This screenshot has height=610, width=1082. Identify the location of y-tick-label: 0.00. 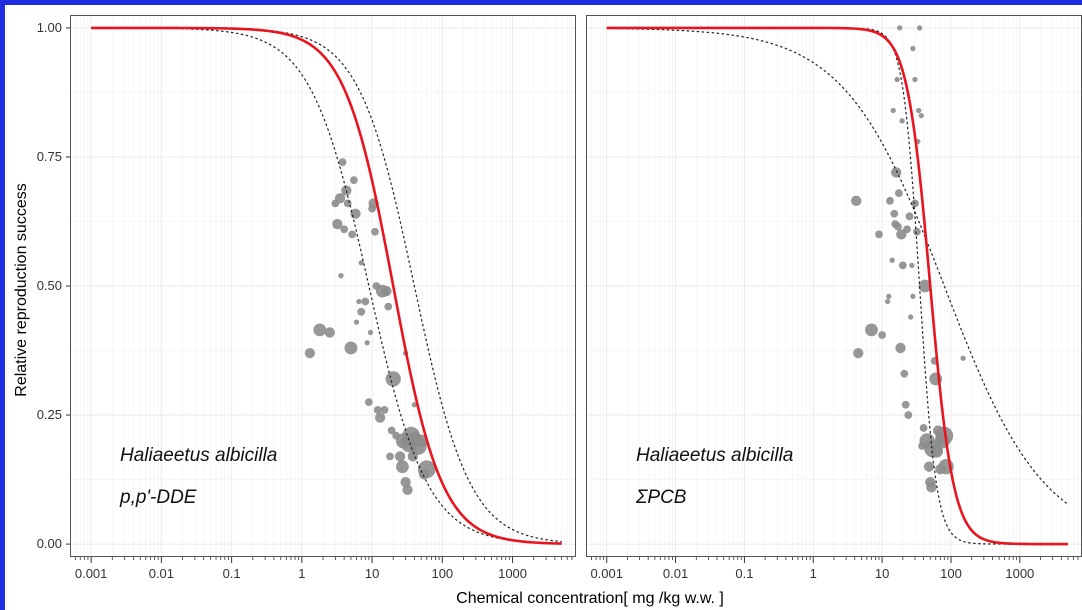
(49, 543).